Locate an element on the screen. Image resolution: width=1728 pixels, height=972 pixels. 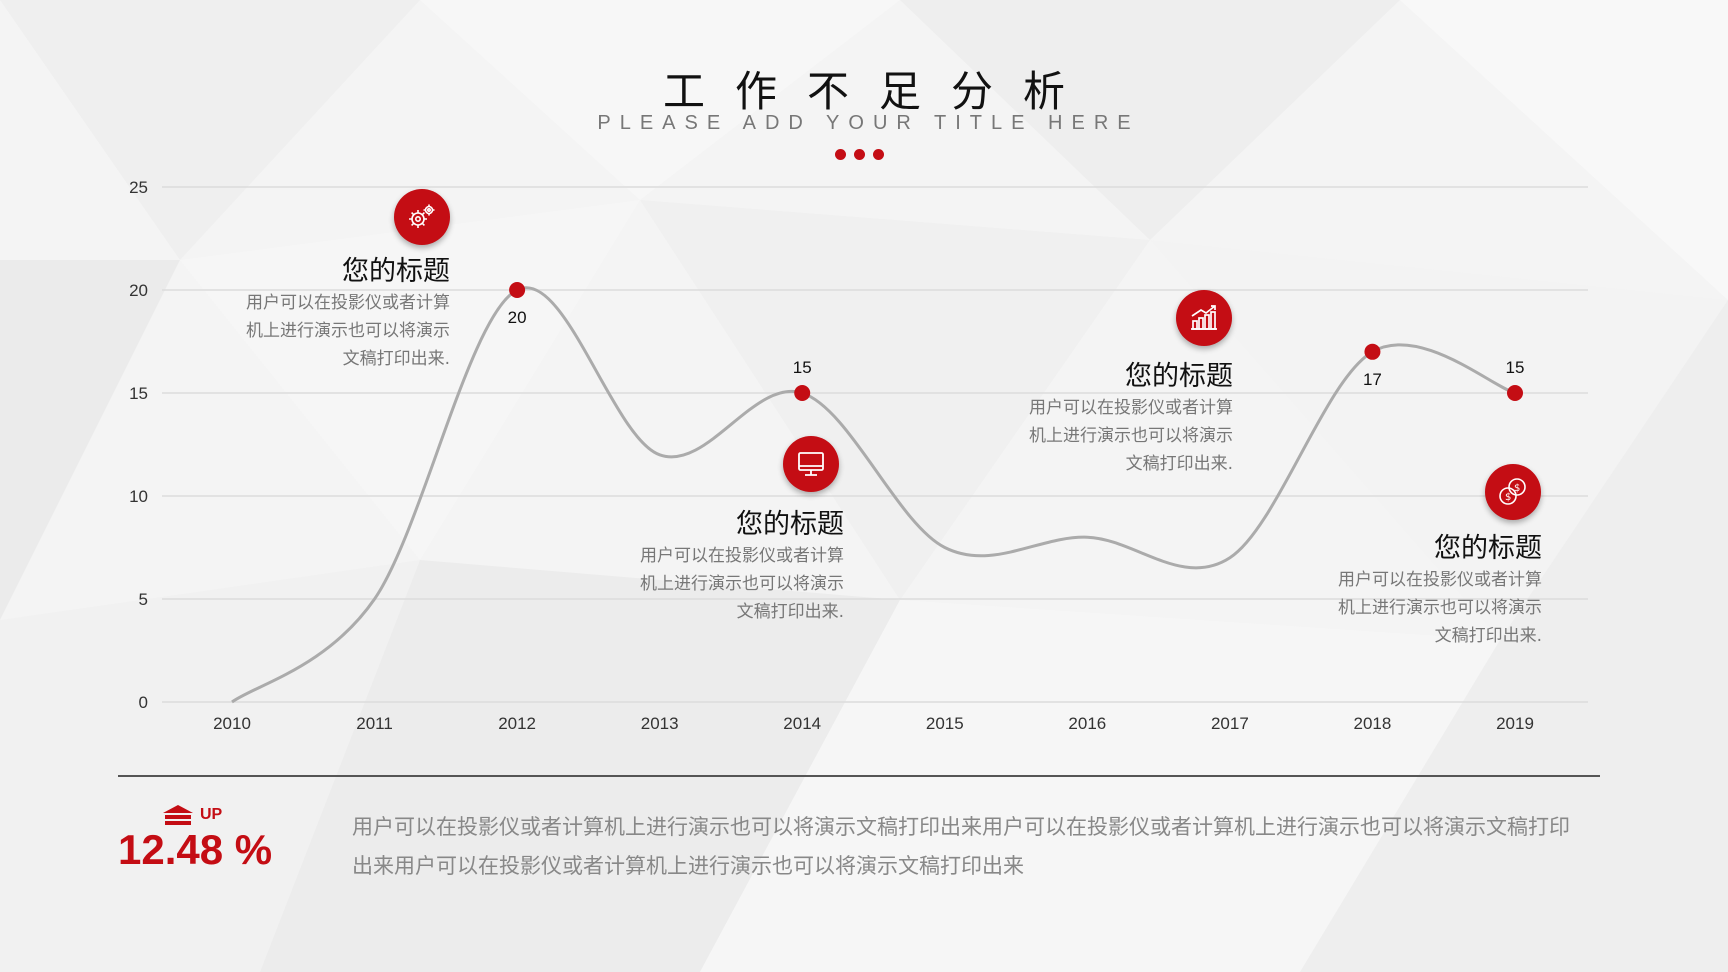
x-tick-label: 2012 is located at coordinates (517, 723).